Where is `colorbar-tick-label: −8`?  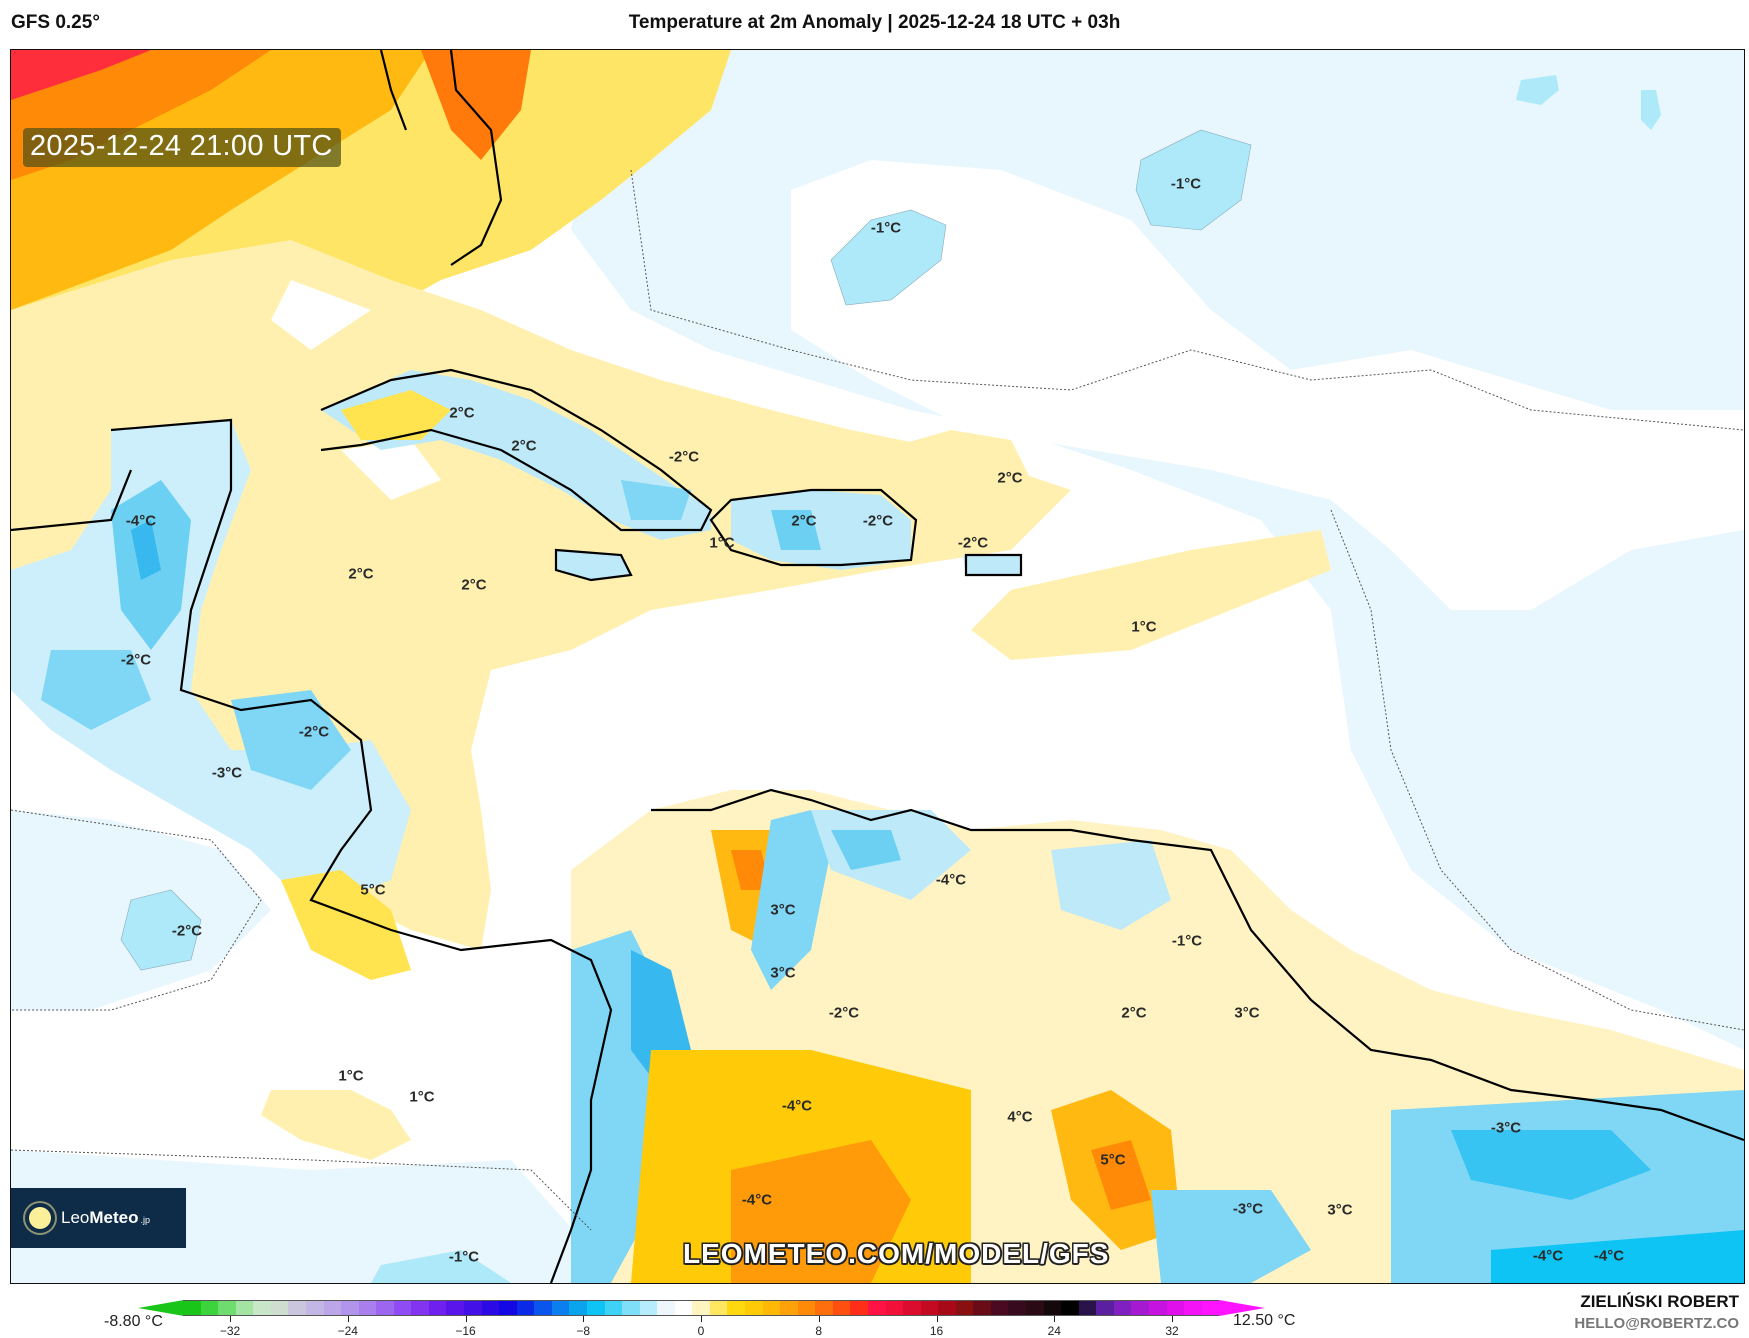 colorbar-tick-label: −8 is located at coordinates (583, 1331).